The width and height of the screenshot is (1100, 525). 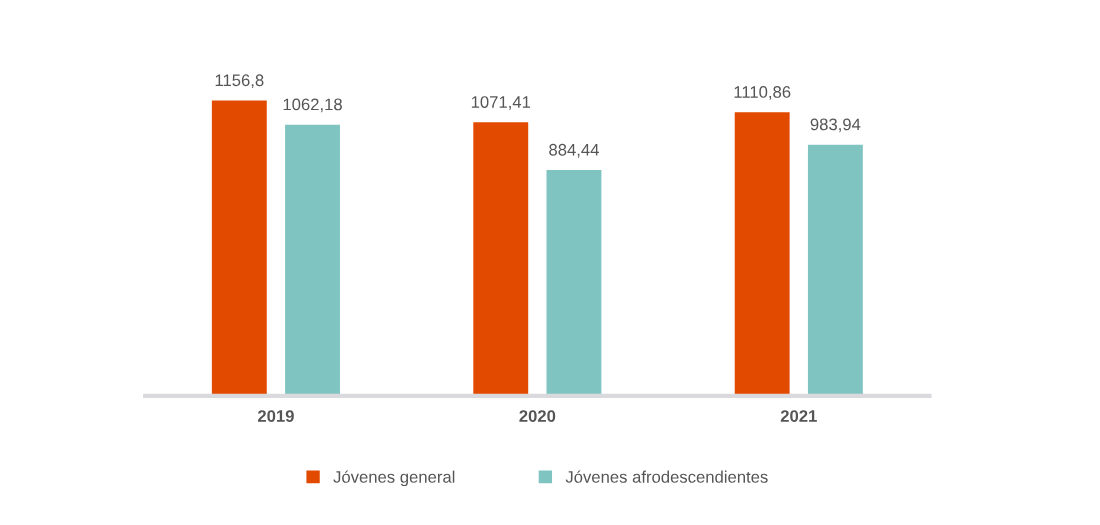 What do you see at coordinates (798, 416) in the screenshot?
I see `x-tick-label: 2021` at bounding box center [798, 416].